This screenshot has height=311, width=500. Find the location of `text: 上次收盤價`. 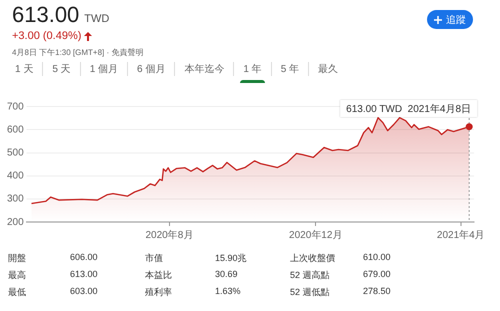

text: 上次收盤價 is located at coordinates (312, 258).